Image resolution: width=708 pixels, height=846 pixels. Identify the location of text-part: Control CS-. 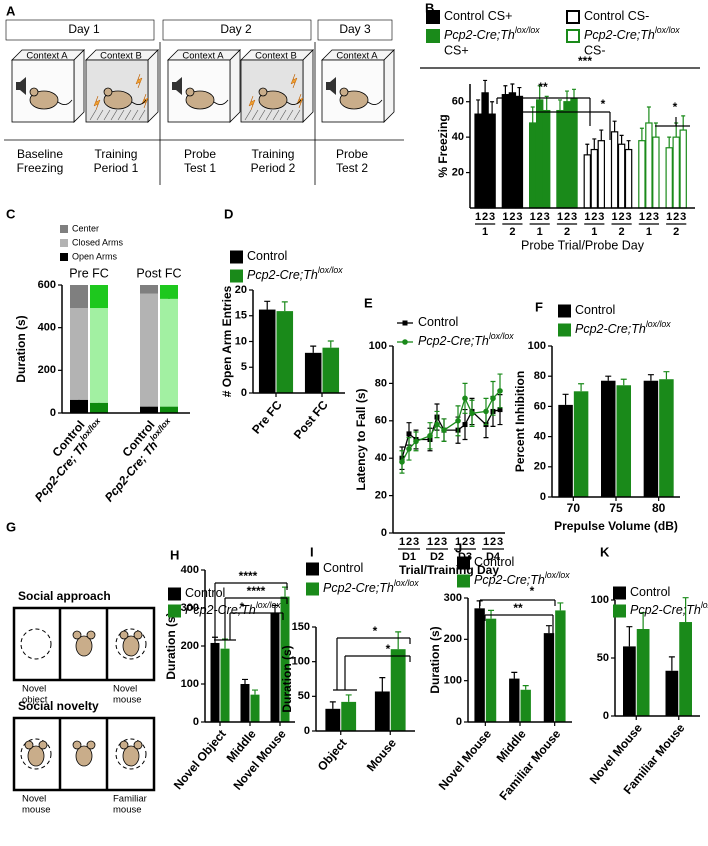
(616, 16).